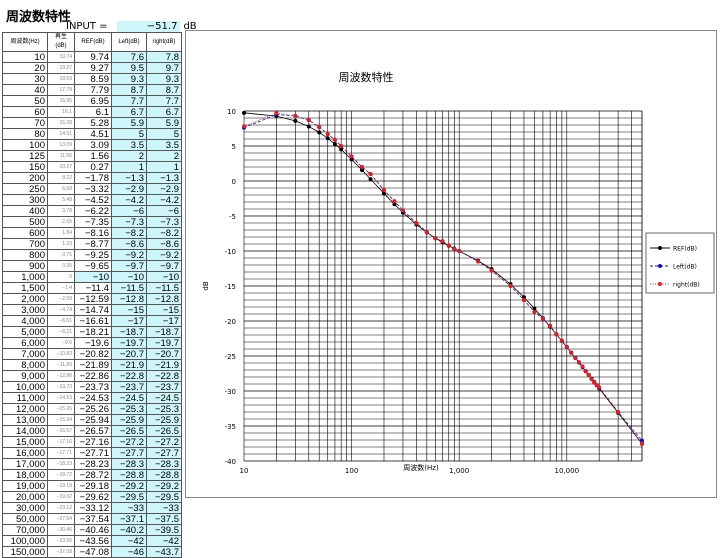 The width and height of the screenshot is (720, 558). What do you see at coordinates (164, 112) in the screenshot?
I see `table-cell: 6.7` at bounding box center [164, 112].